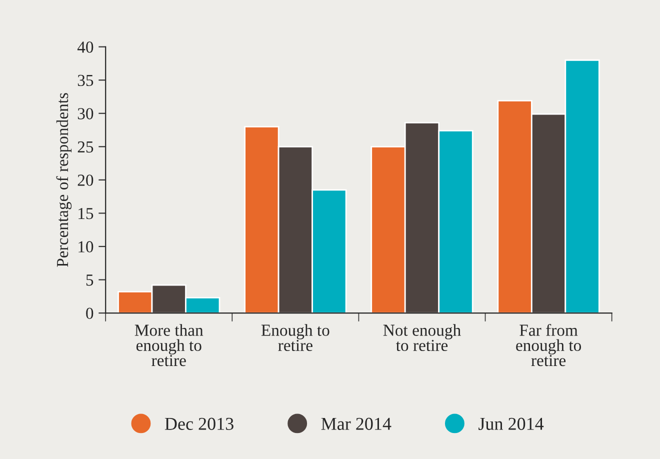  Describe the element at coordinates (199, 424) in the screenshot. I see `legend-label: Dec 2013` at that location.